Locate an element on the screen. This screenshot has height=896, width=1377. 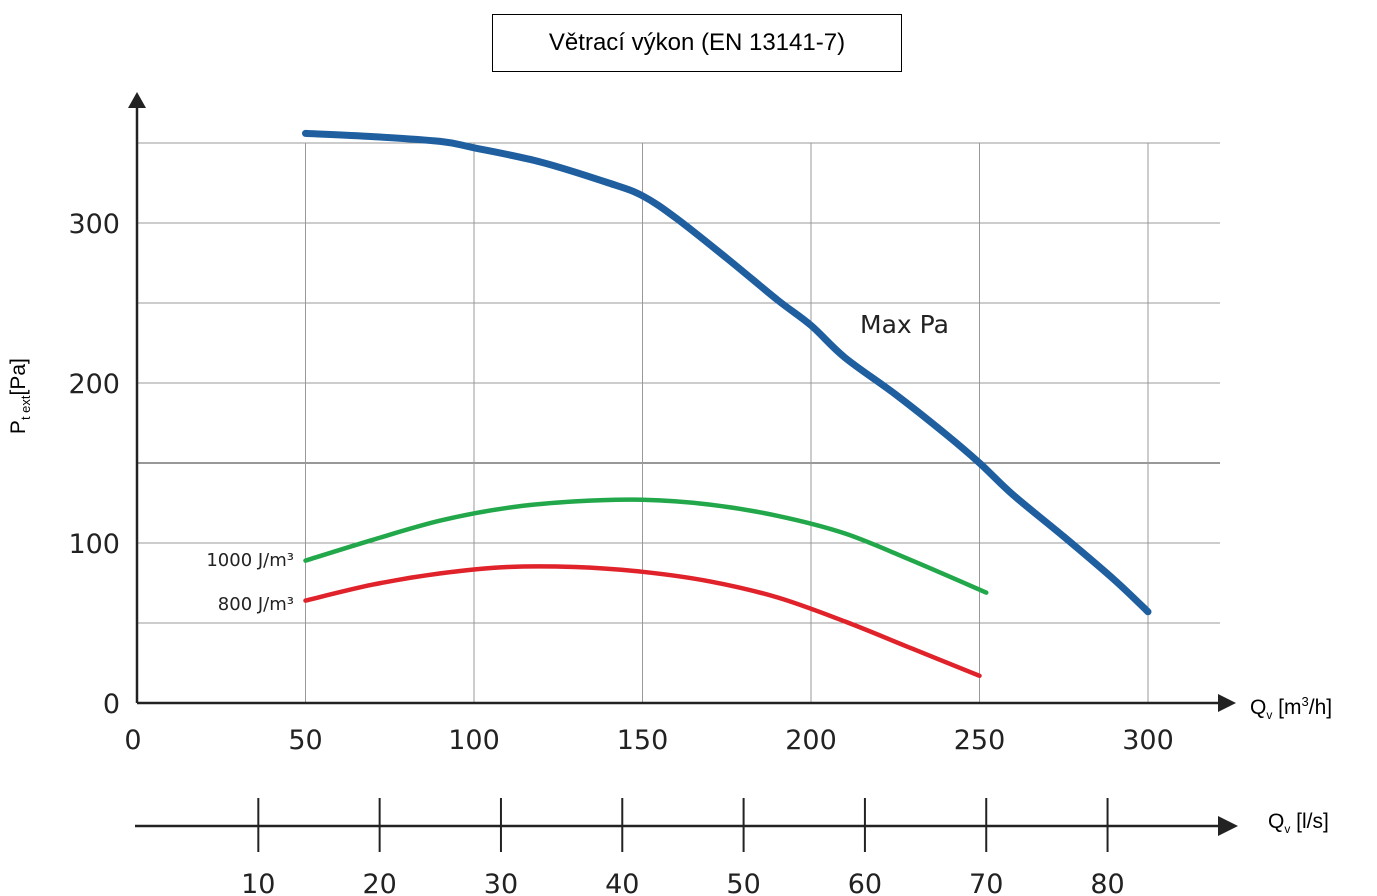
x-tick-label: 100 is located at coordinates (474, 740).